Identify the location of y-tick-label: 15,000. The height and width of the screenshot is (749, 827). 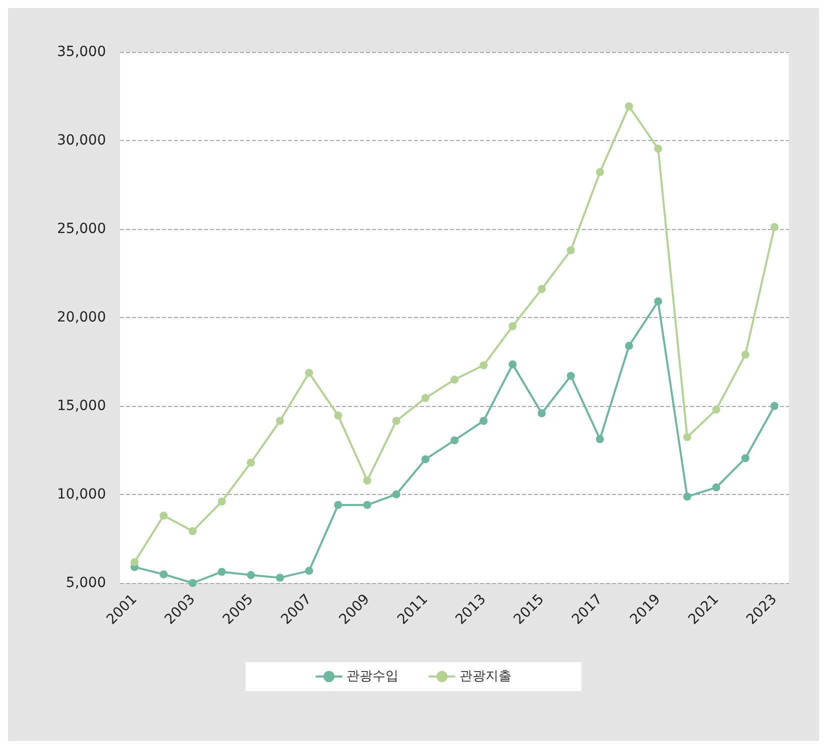
(81, 406).